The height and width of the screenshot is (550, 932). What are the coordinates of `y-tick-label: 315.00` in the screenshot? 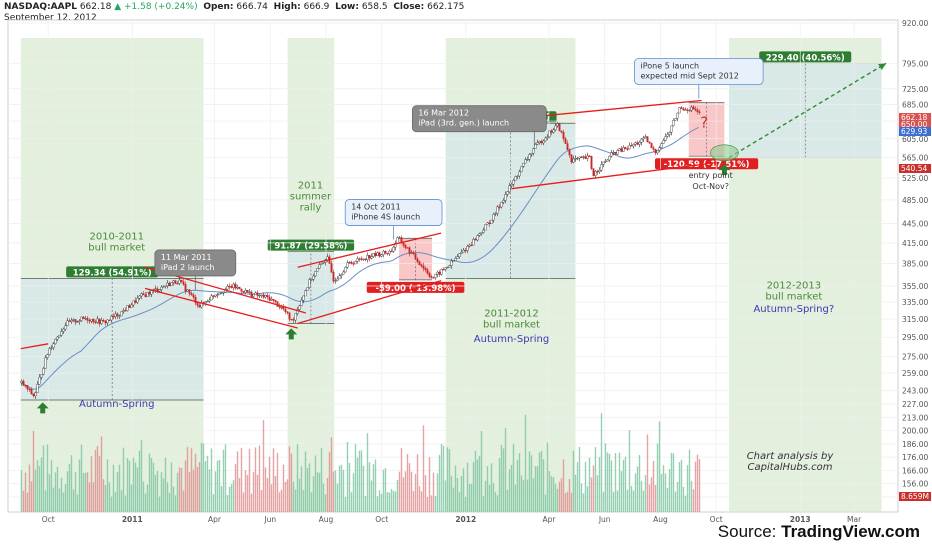 It's located at (915, 319).